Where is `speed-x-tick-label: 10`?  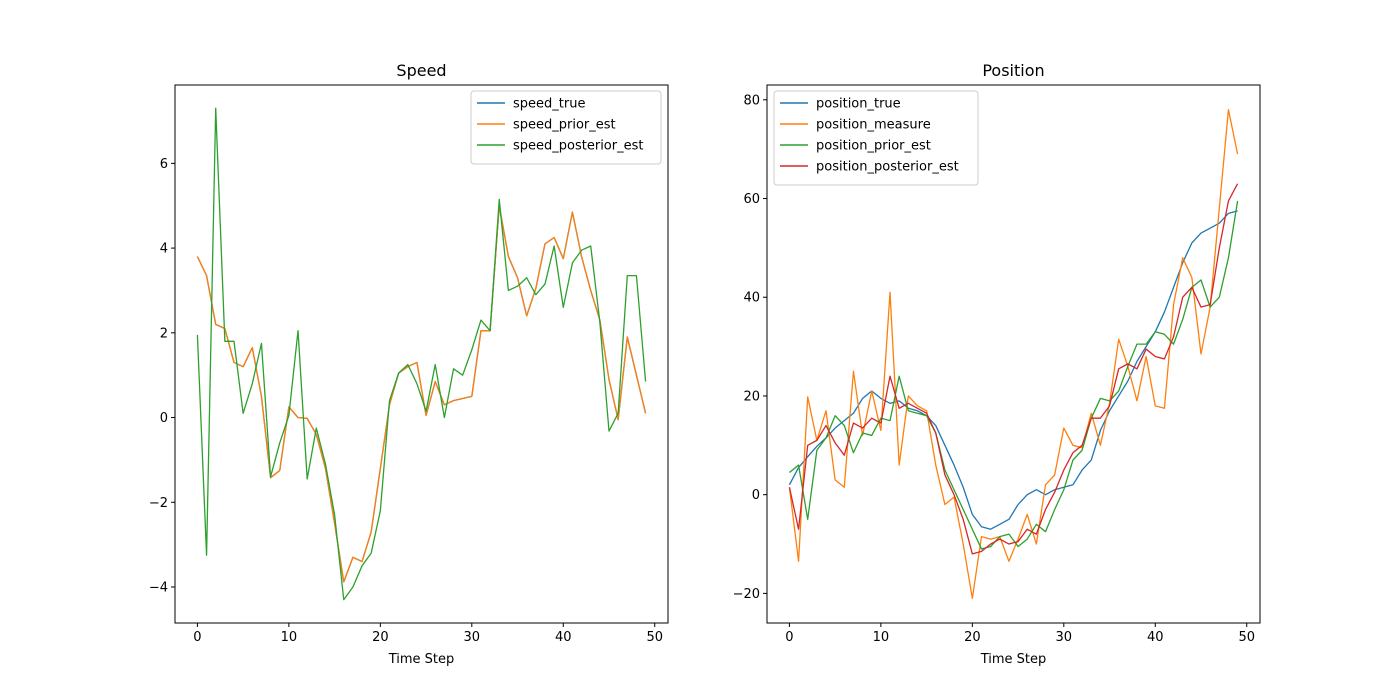 speed-x-tick-label: 10 is located at coordinates (289, 637).